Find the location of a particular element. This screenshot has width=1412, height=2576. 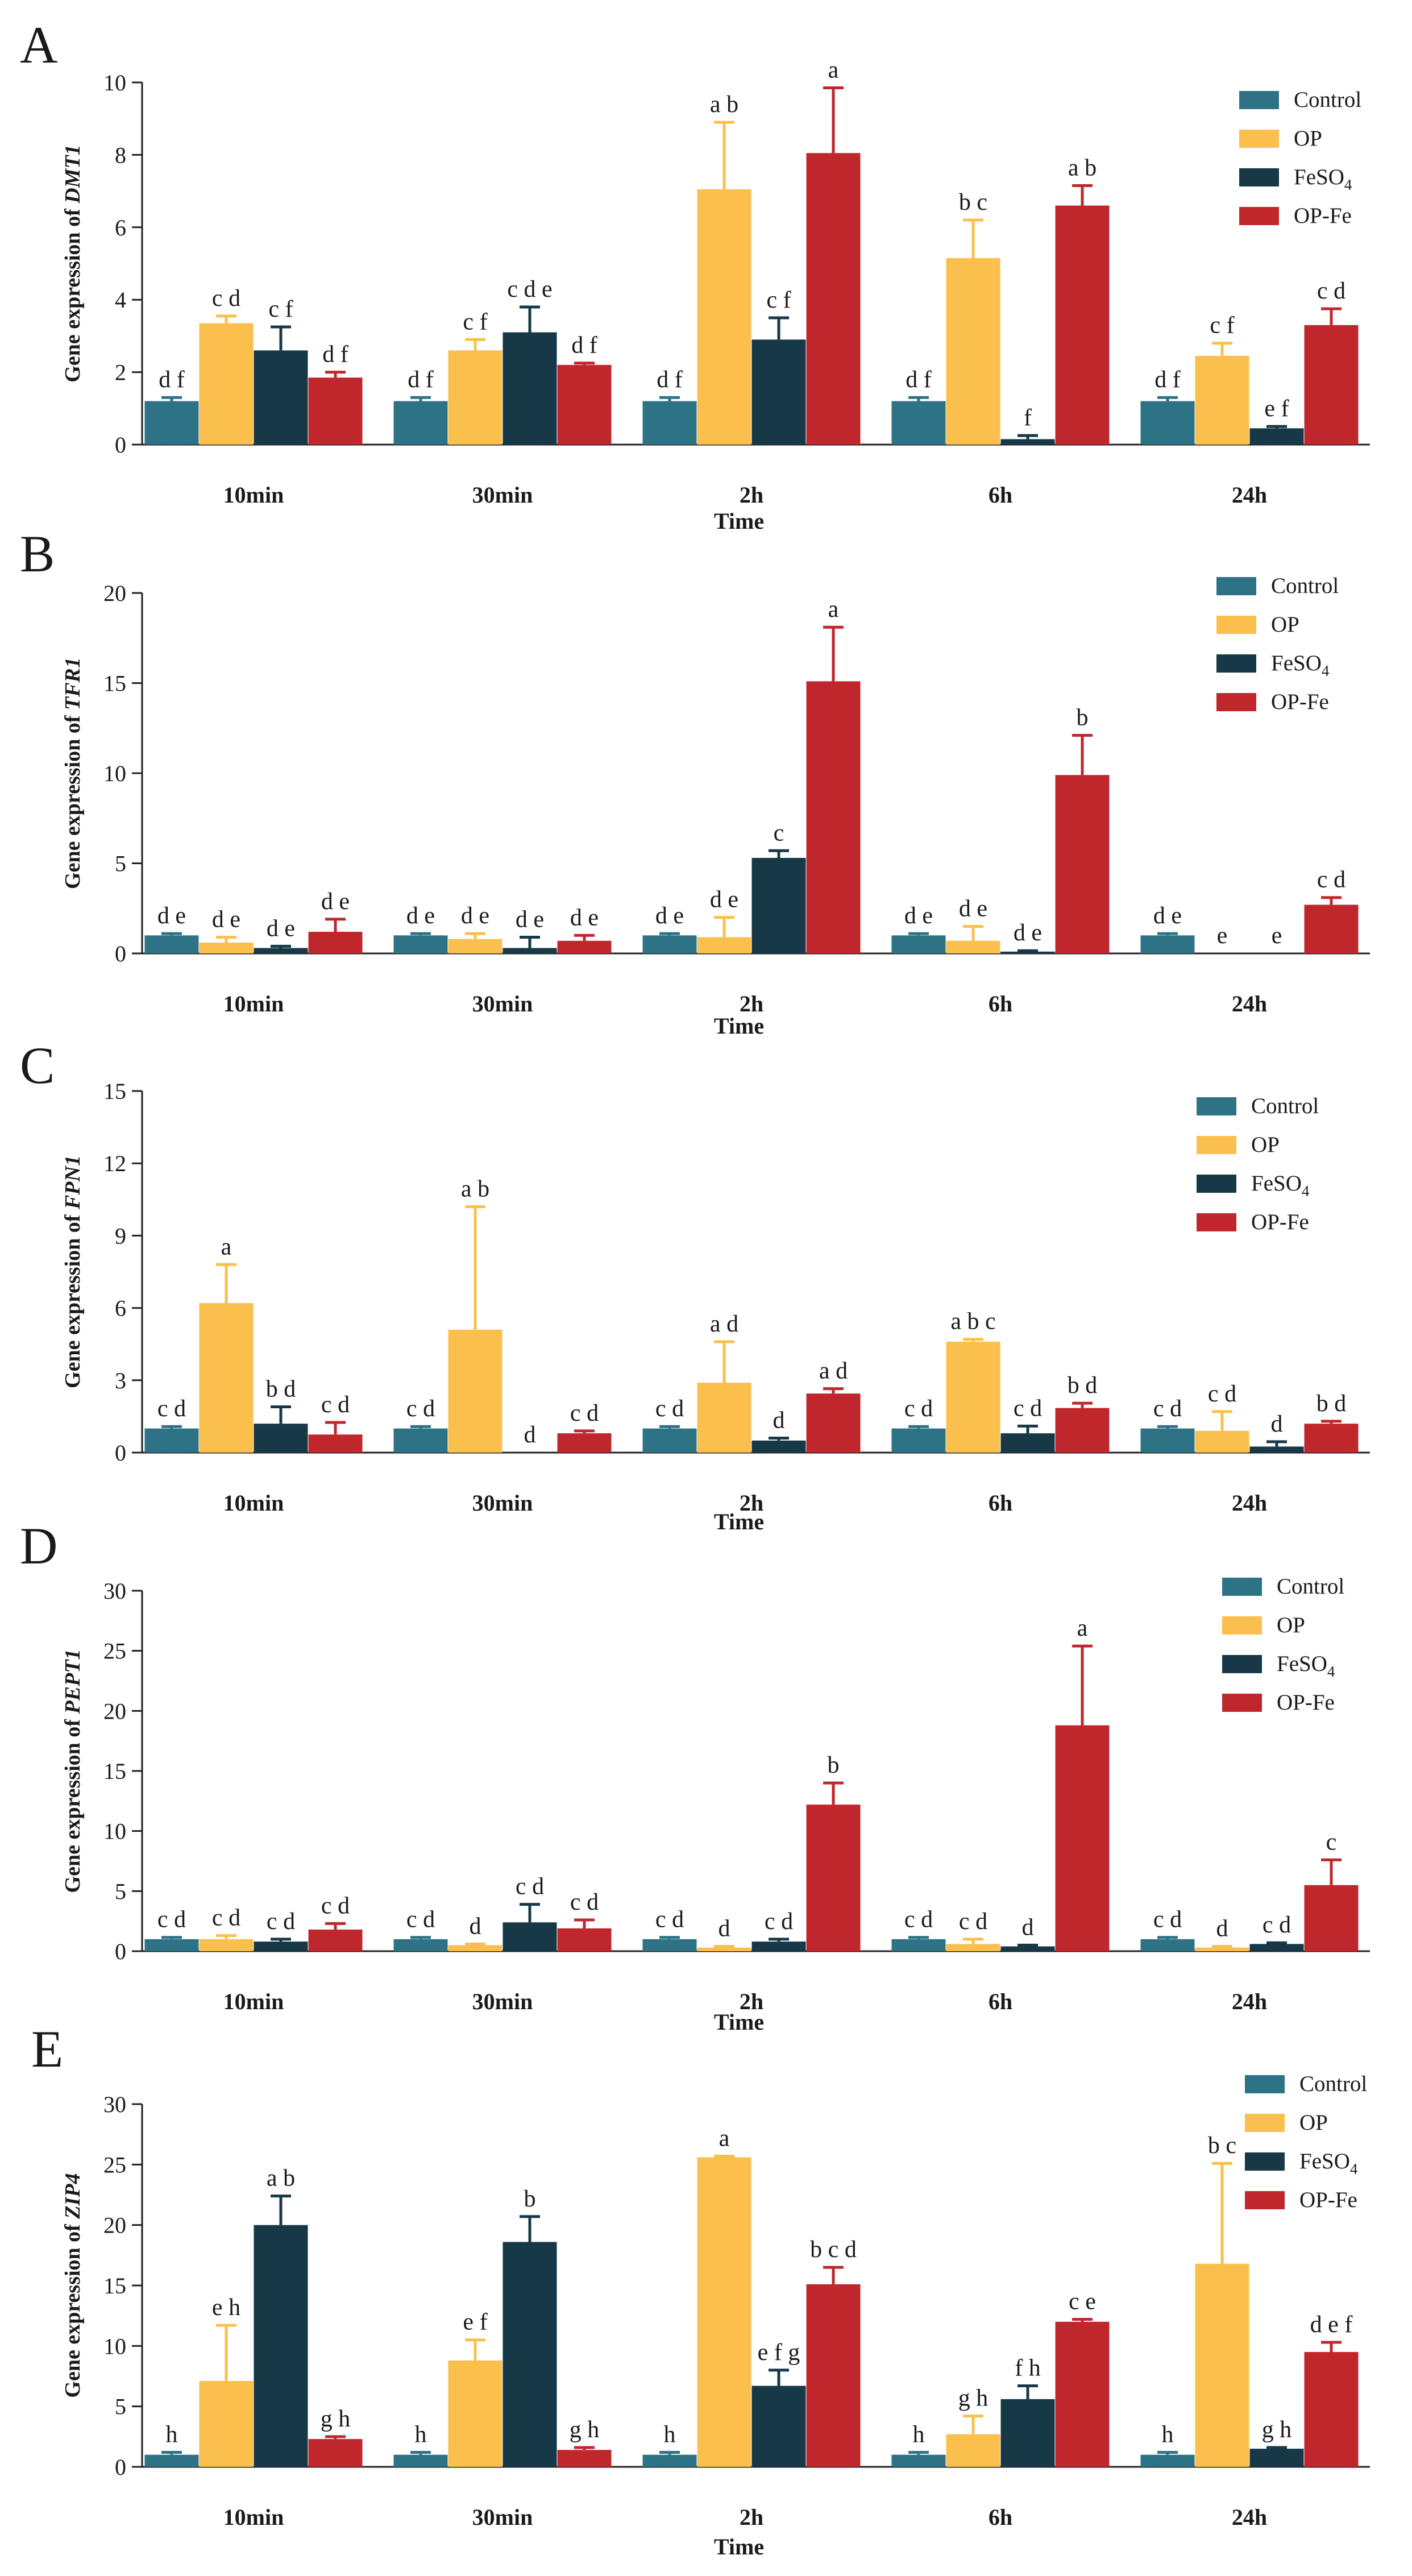

y-axis-label: Gene expression of PEPT1 is located at coordinates (73, 1771).